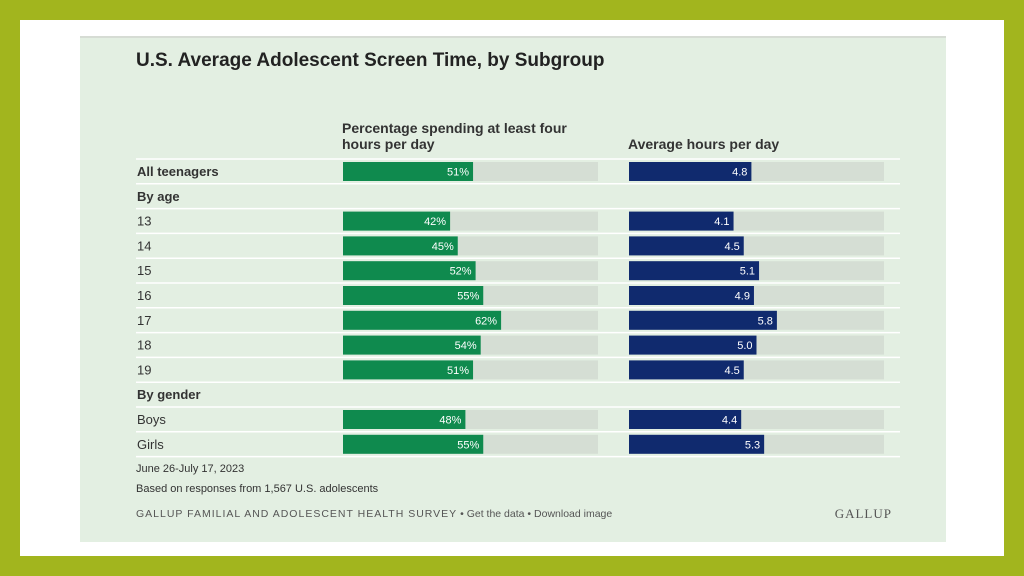 This screenshot has height=576, width=1024. What do you see at coordinates (685, 419) in the screenshot?
I see `bar-hours-boys` at bounding box center [685, 419].